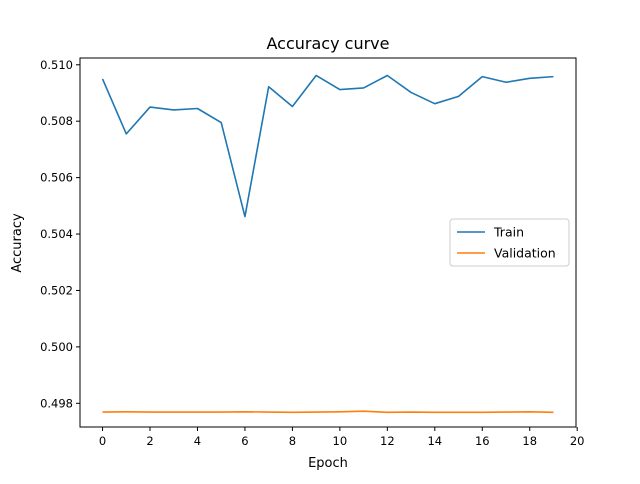 The width and height of the screenshot is (640, 484). I want to click on y-tick-label: 0.500, so click(56, 347).